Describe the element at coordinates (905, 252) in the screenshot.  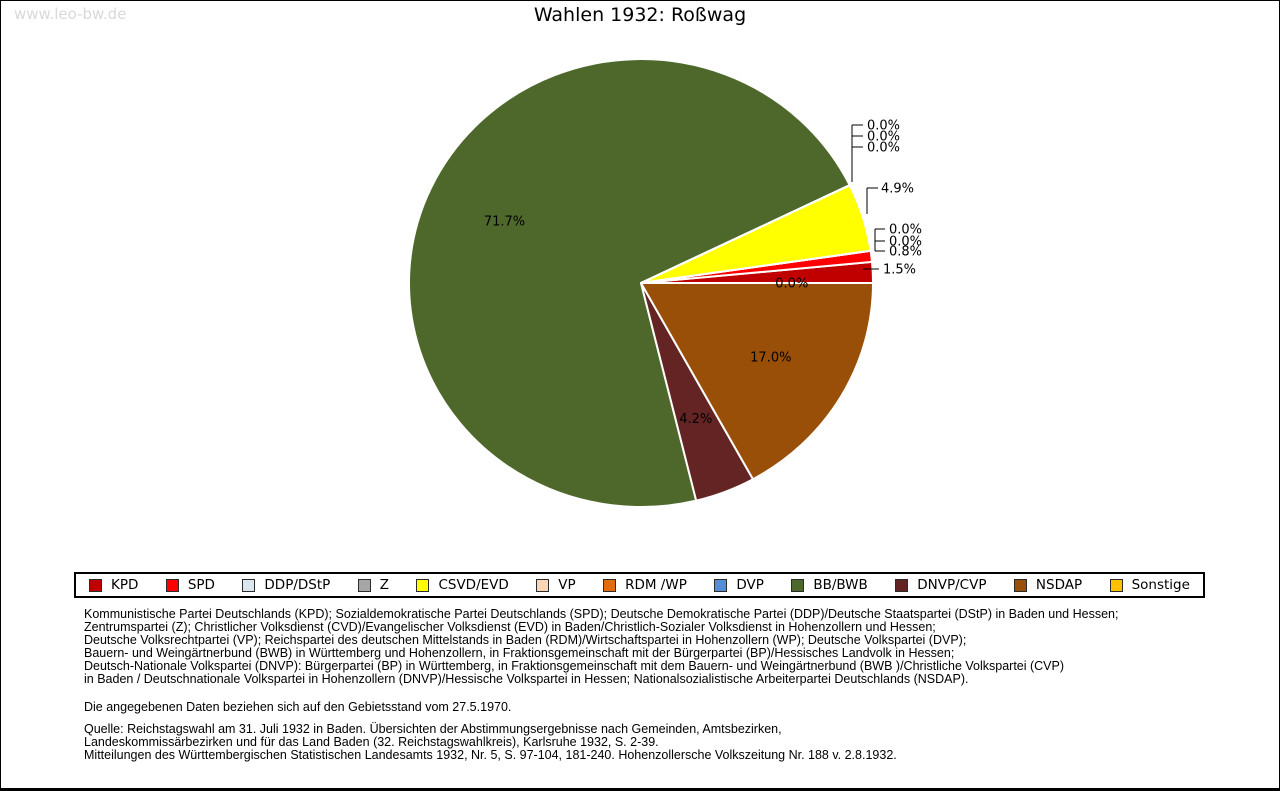
I see `pie-callout-label-spd: 0.8%` at that location.